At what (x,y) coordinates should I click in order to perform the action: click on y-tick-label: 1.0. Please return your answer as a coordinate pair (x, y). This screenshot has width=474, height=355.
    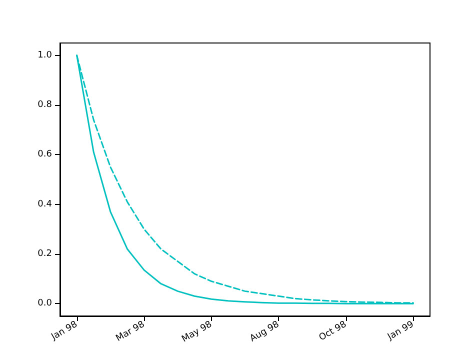
    Looking at the image, I should click on (45, 55).